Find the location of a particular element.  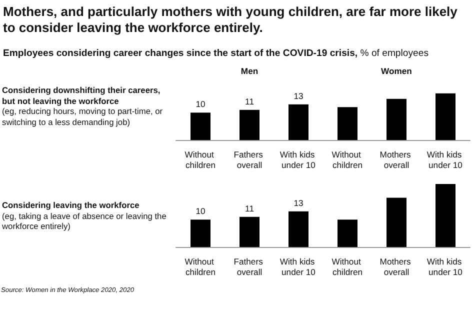

text: (eg, taking a leave of absence or leaving the workforce entirely) is located at coordinates (84, 220).